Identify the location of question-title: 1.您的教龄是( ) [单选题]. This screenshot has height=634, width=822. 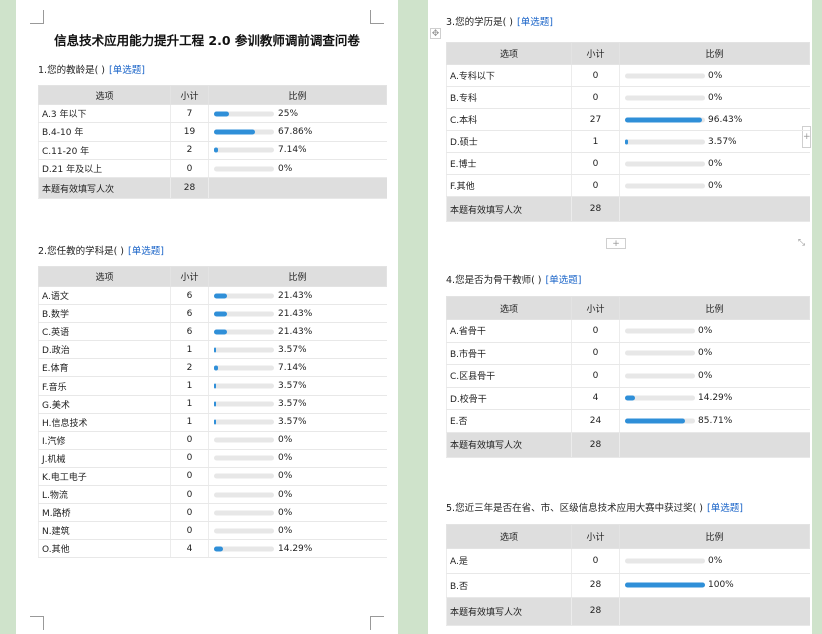
(91, 69).